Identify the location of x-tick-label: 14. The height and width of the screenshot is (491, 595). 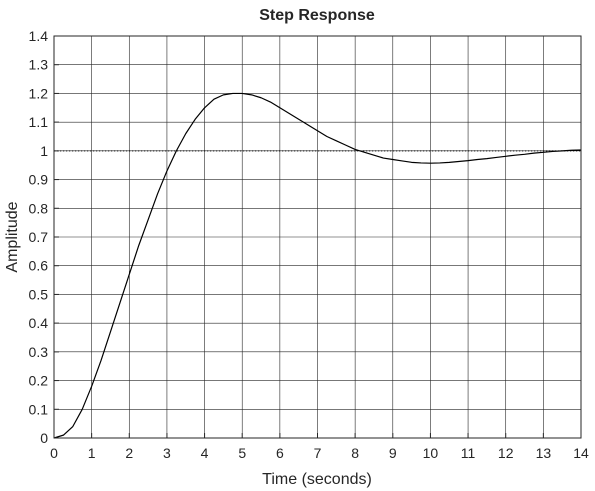
(581, 453).